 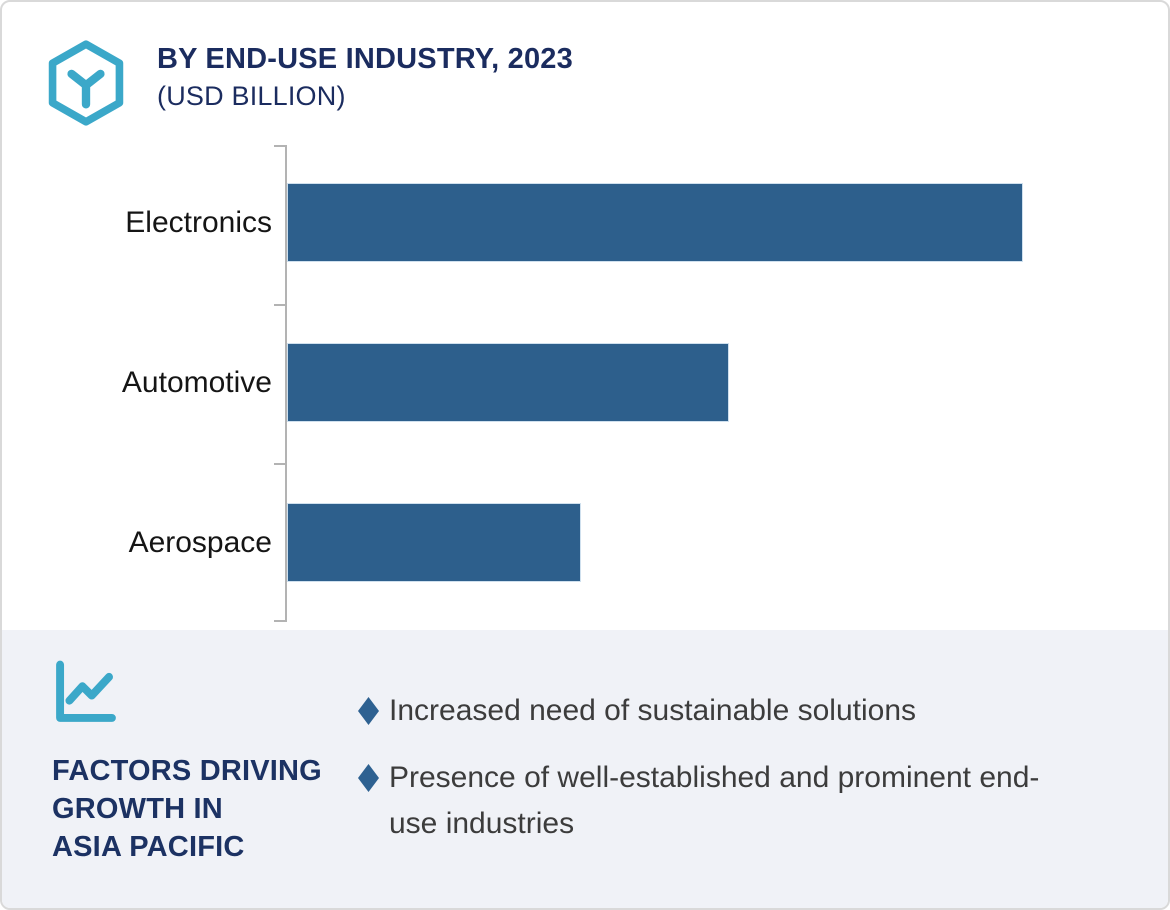 What do you see at coordinates (198, 222) in the screenshot?
I see `category-label-electronics: Electronics` at bounding box center [198, 222].